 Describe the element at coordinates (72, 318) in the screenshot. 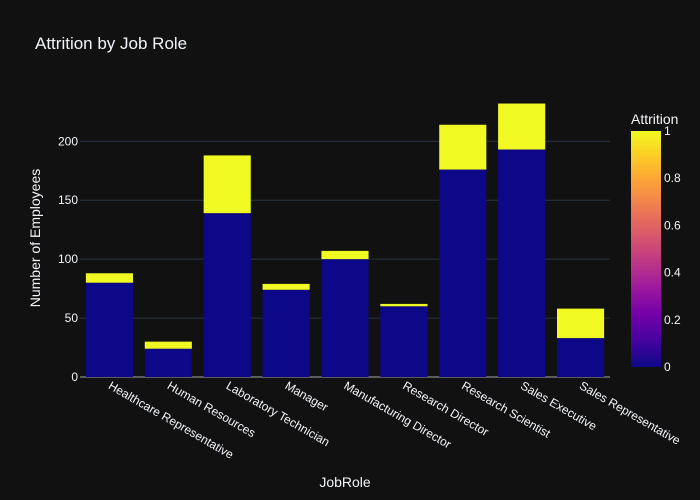

I see `y-tick-label: 50` at that location.